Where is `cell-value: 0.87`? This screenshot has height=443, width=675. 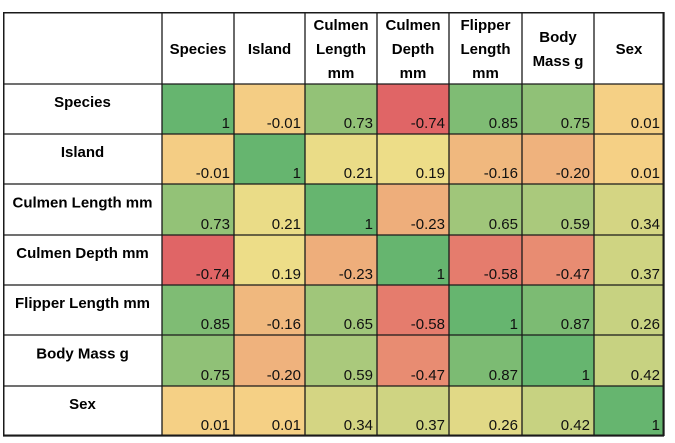 cell-value: 0.87 is located at coordinates (575, 324).